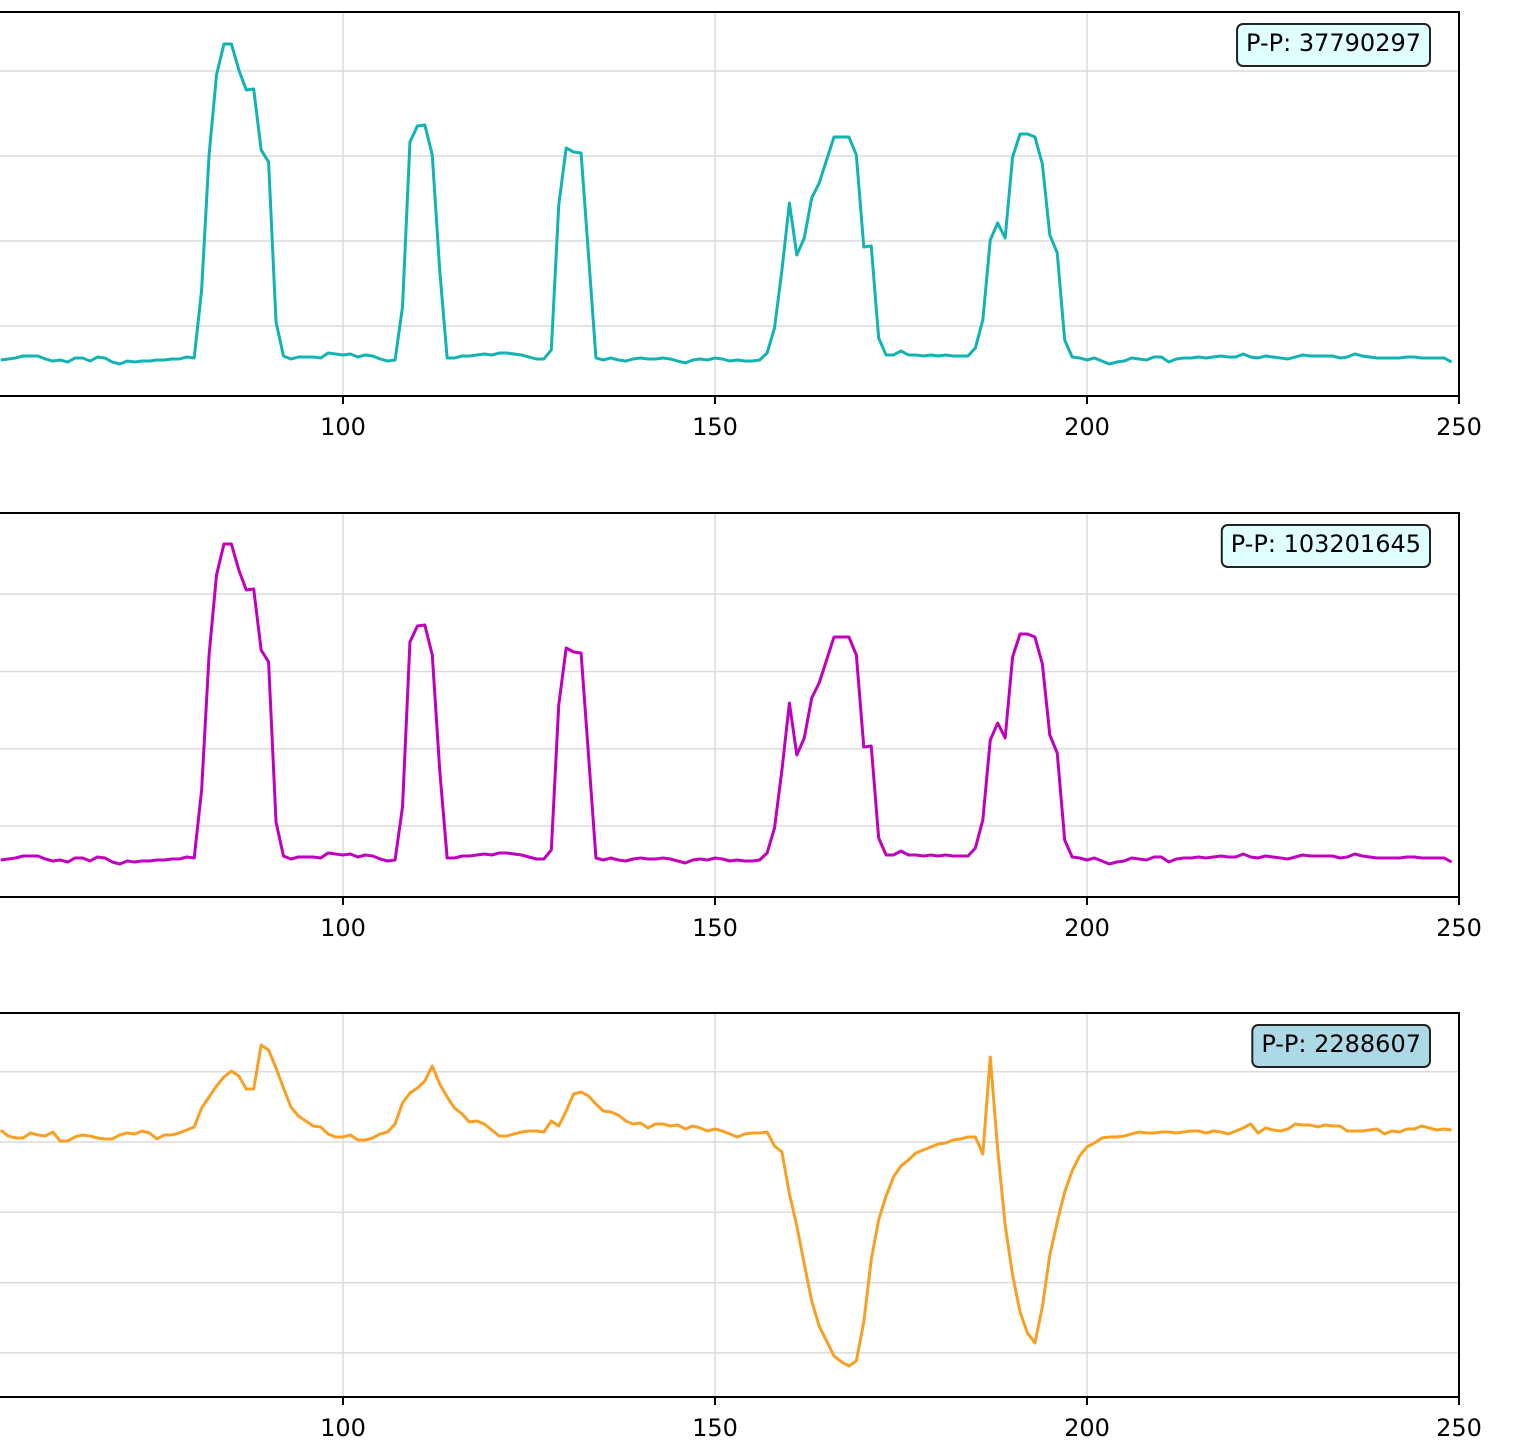 This screenshot has width=1520, height=1452. I want to click on annotation: P-P: 2288607, so click(1341, 1044).